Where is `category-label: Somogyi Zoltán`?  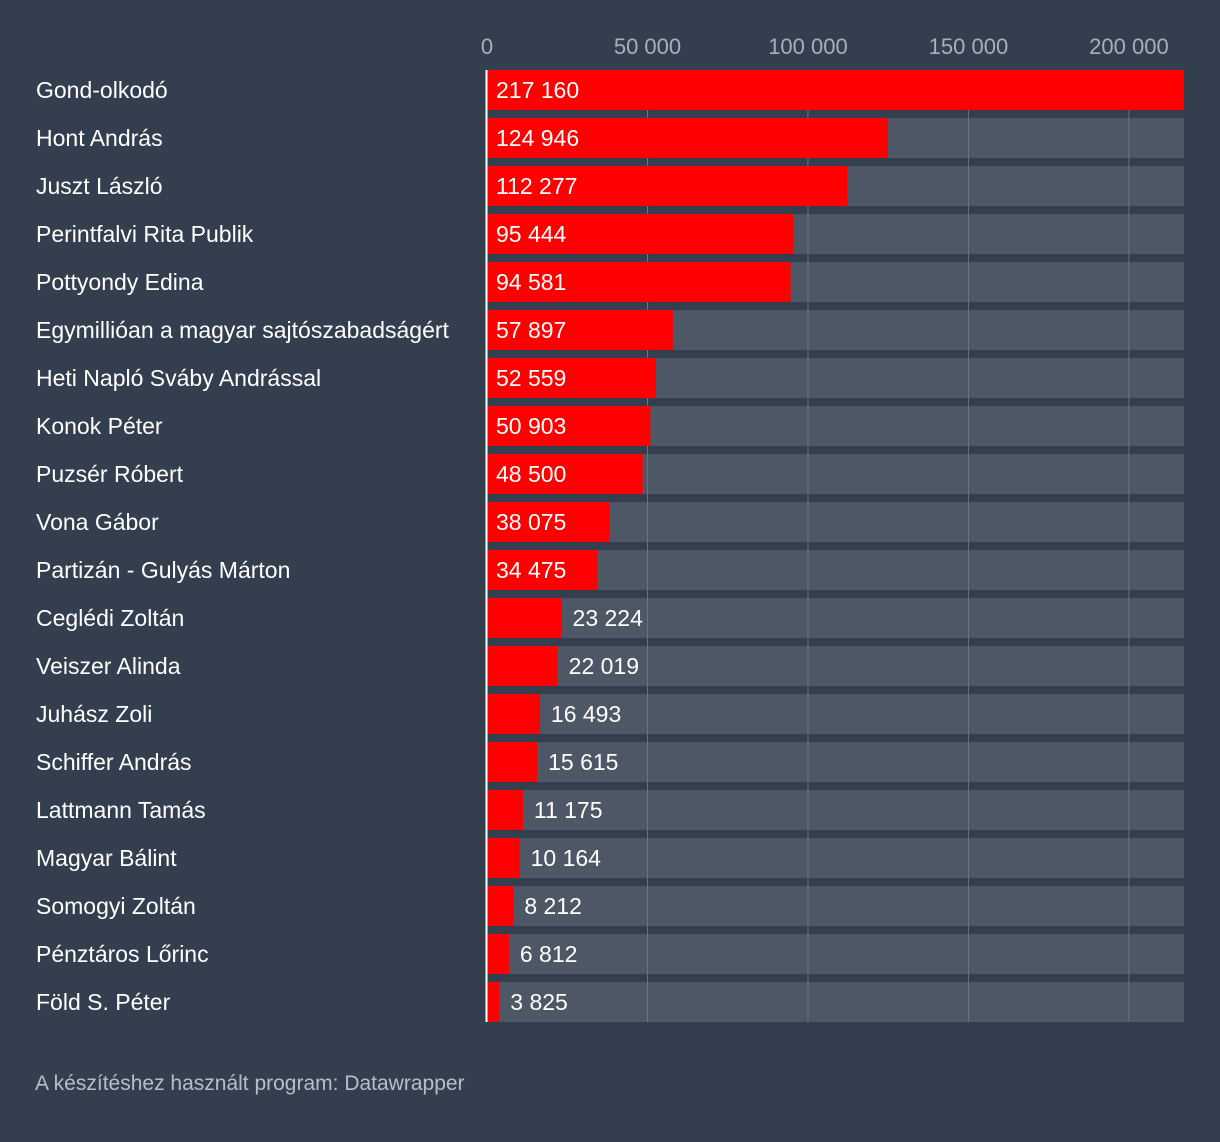 category-label: Somogyi Zoltán is located at coordinates (116, 906).